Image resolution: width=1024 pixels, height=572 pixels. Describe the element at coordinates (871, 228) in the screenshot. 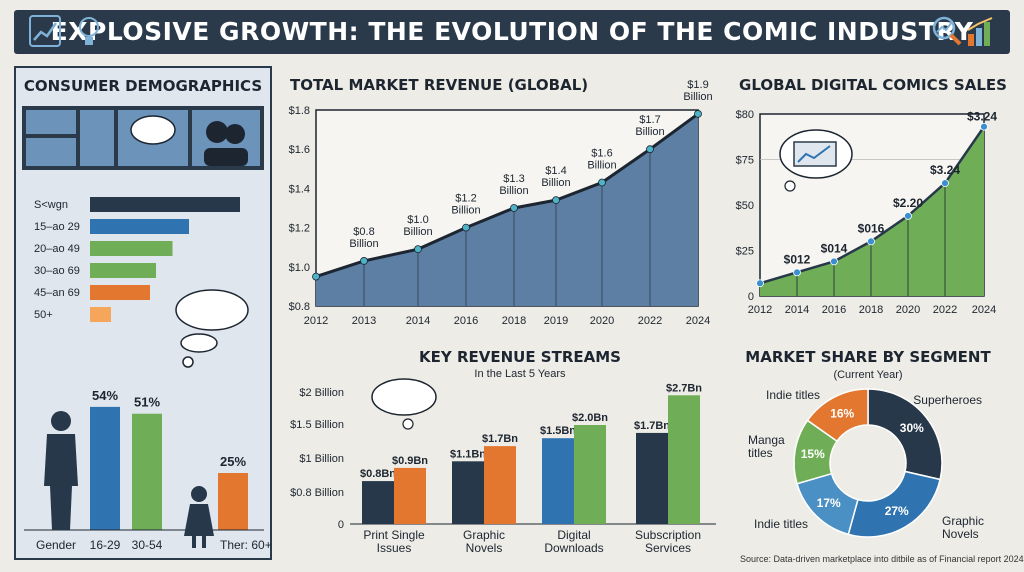

I see `sales-point-label: $016` at that location.